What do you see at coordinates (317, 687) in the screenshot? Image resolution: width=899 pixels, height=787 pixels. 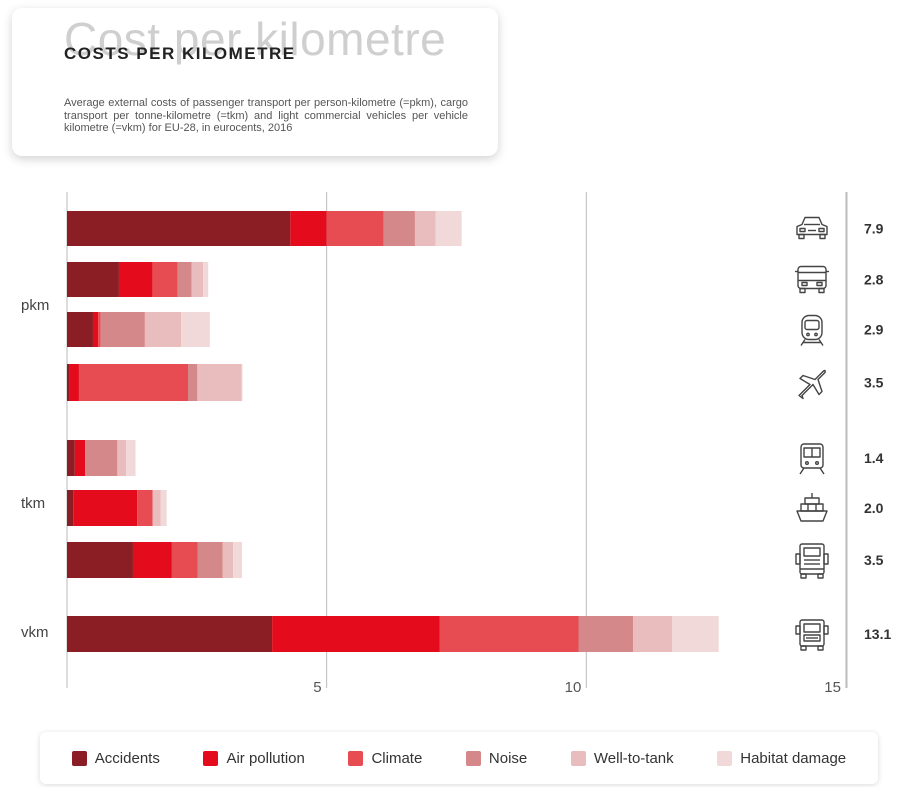 I see `x-tick-label: 5` at bounding box center [317, 687].